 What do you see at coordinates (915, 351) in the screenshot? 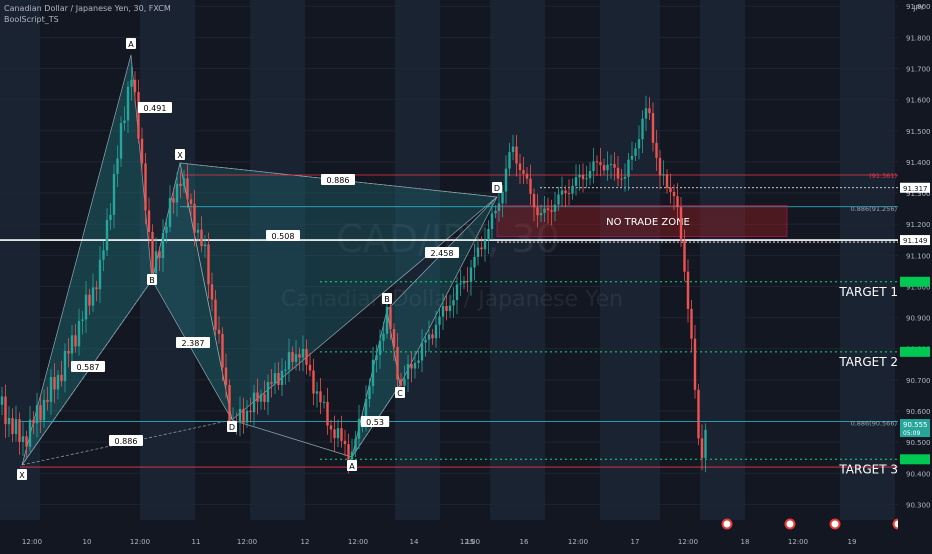
I see `target-price-box` at bounding box center [915, 351].